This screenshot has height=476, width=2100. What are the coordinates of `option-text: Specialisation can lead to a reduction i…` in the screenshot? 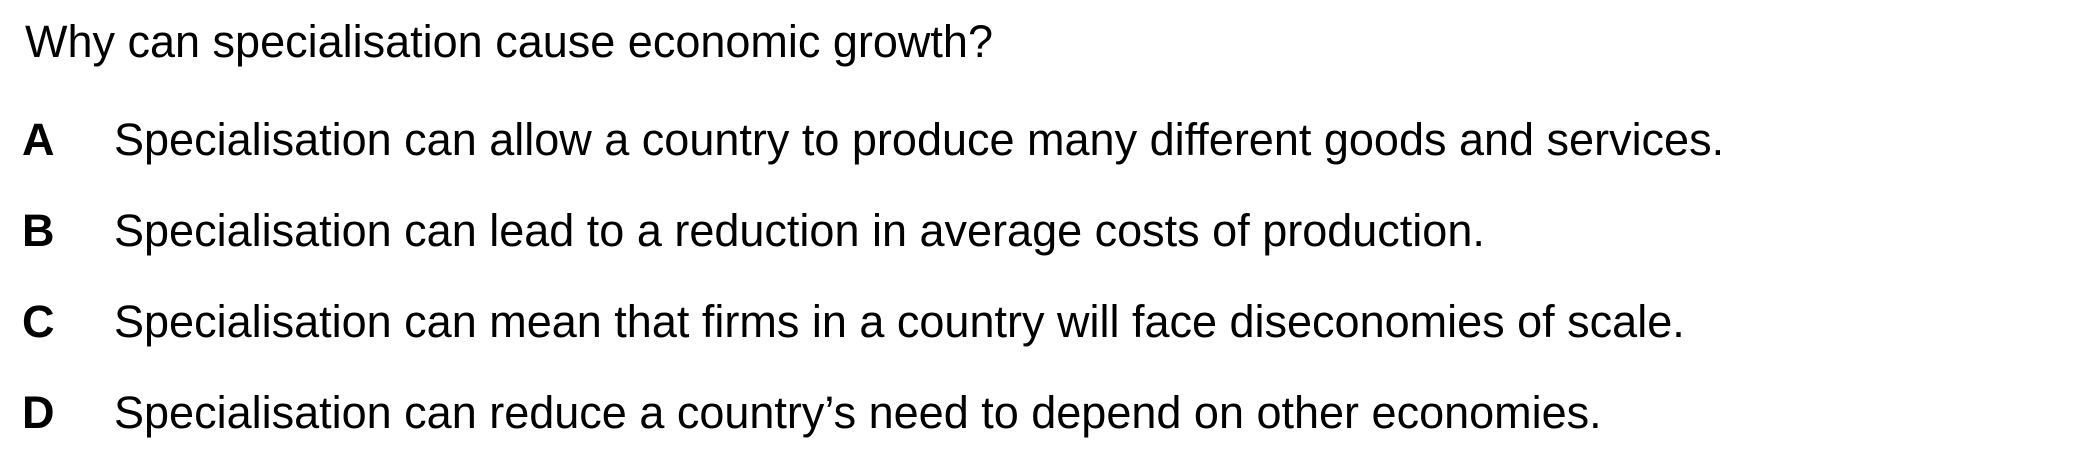 It's located at (799, 230).